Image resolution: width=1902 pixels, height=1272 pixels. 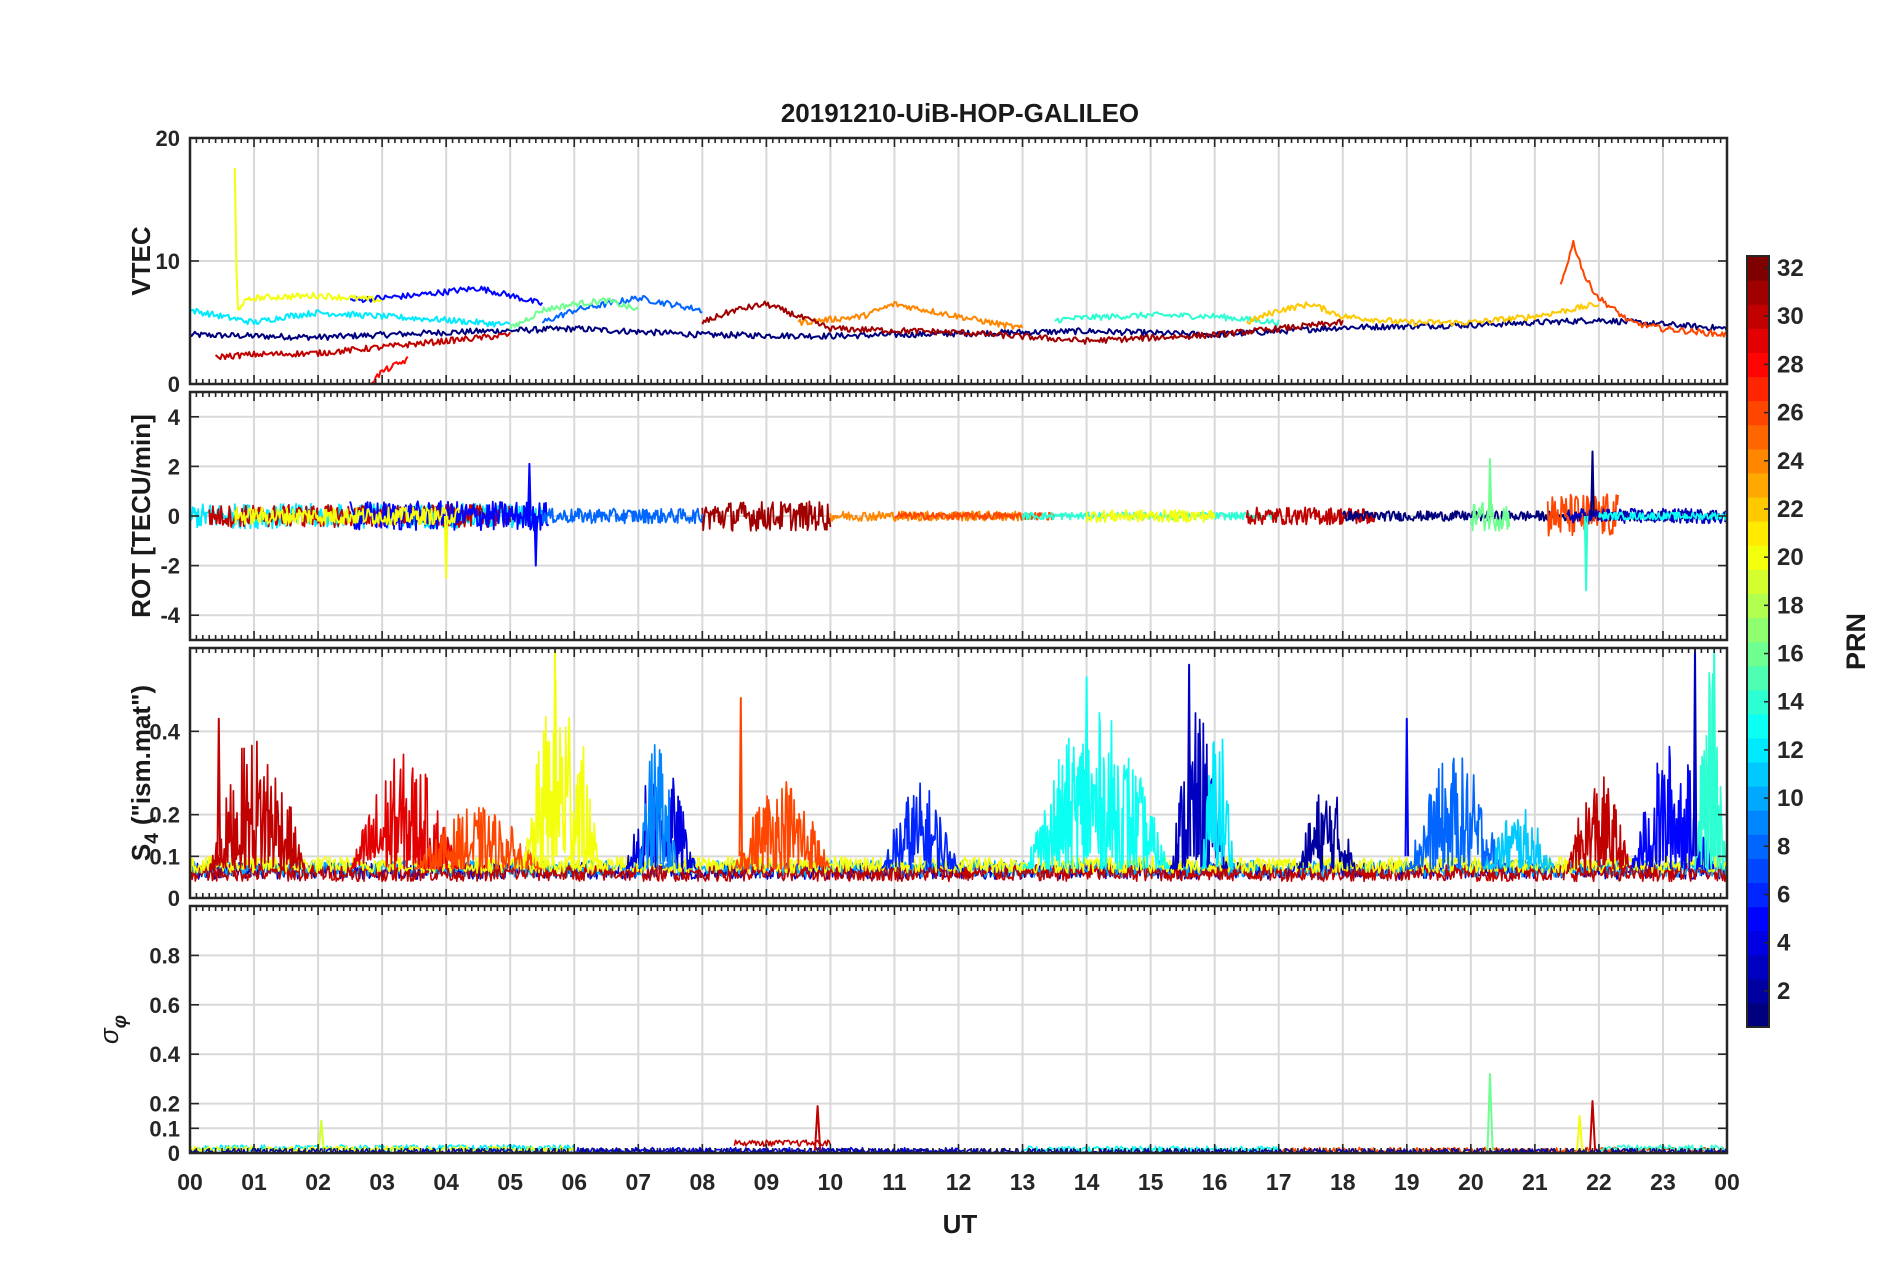 What do you see at coordinates (1599, 1182) in the screenshot?
I see `x-tick-label: 22` at bounding box center [1599, 1182].